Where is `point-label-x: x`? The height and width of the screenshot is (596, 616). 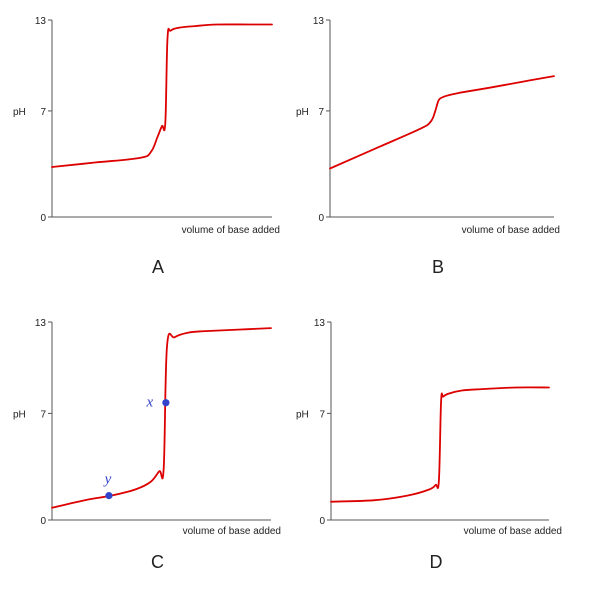
point-label-x: x is located at coordinates (150, 403).